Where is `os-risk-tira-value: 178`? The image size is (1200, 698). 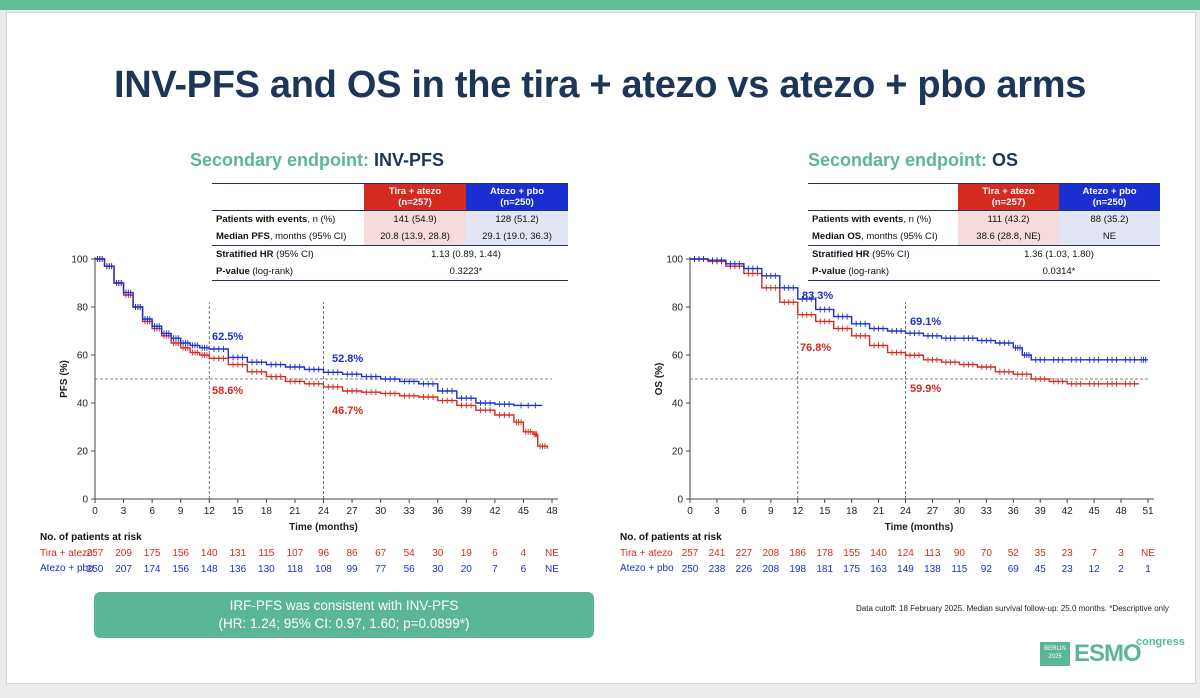
os-risk-tira-value: 178 is located at coordinates (825, 553).